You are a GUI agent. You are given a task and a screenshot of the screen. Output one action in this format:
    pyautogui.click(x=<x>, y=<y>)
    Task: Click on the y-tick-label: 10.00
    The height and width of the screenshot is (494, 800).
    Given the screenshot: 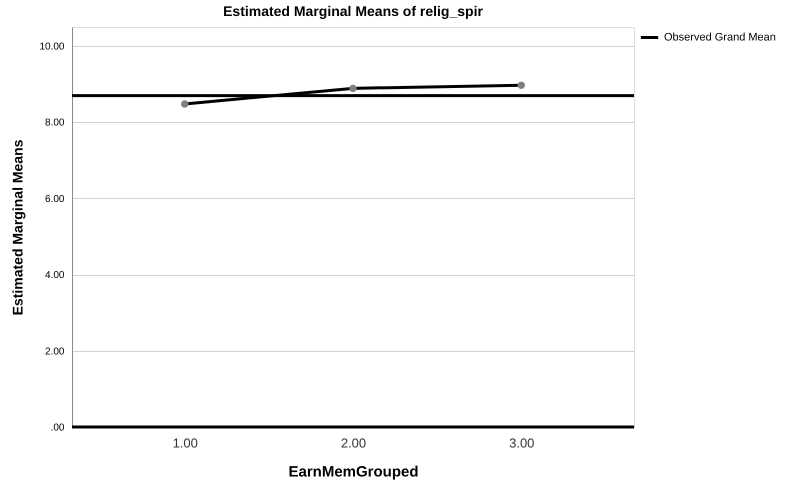 What is the action you would take?
    pyautogui.click(x=52, y=47)
    